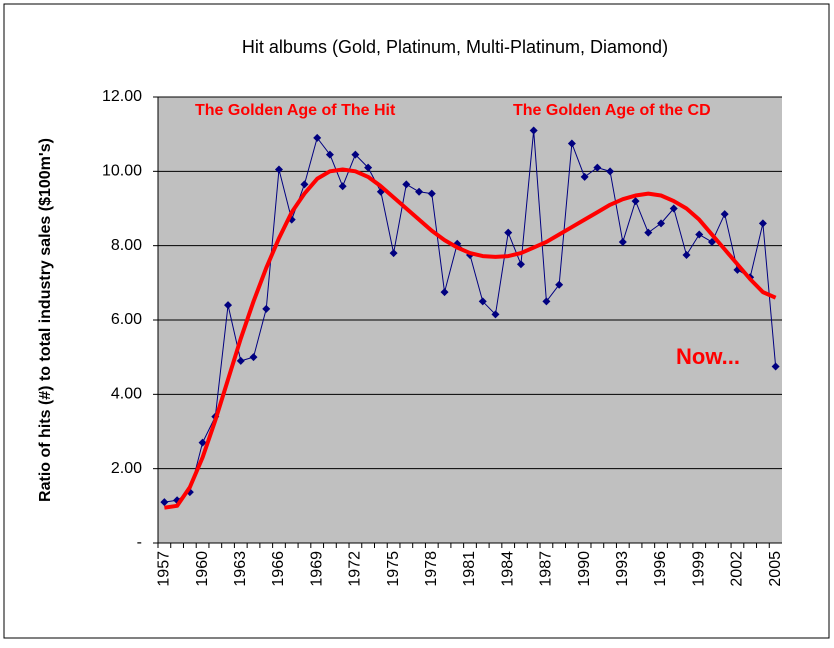  I want to click on x-tick-label: 1984, so click(507, 569).